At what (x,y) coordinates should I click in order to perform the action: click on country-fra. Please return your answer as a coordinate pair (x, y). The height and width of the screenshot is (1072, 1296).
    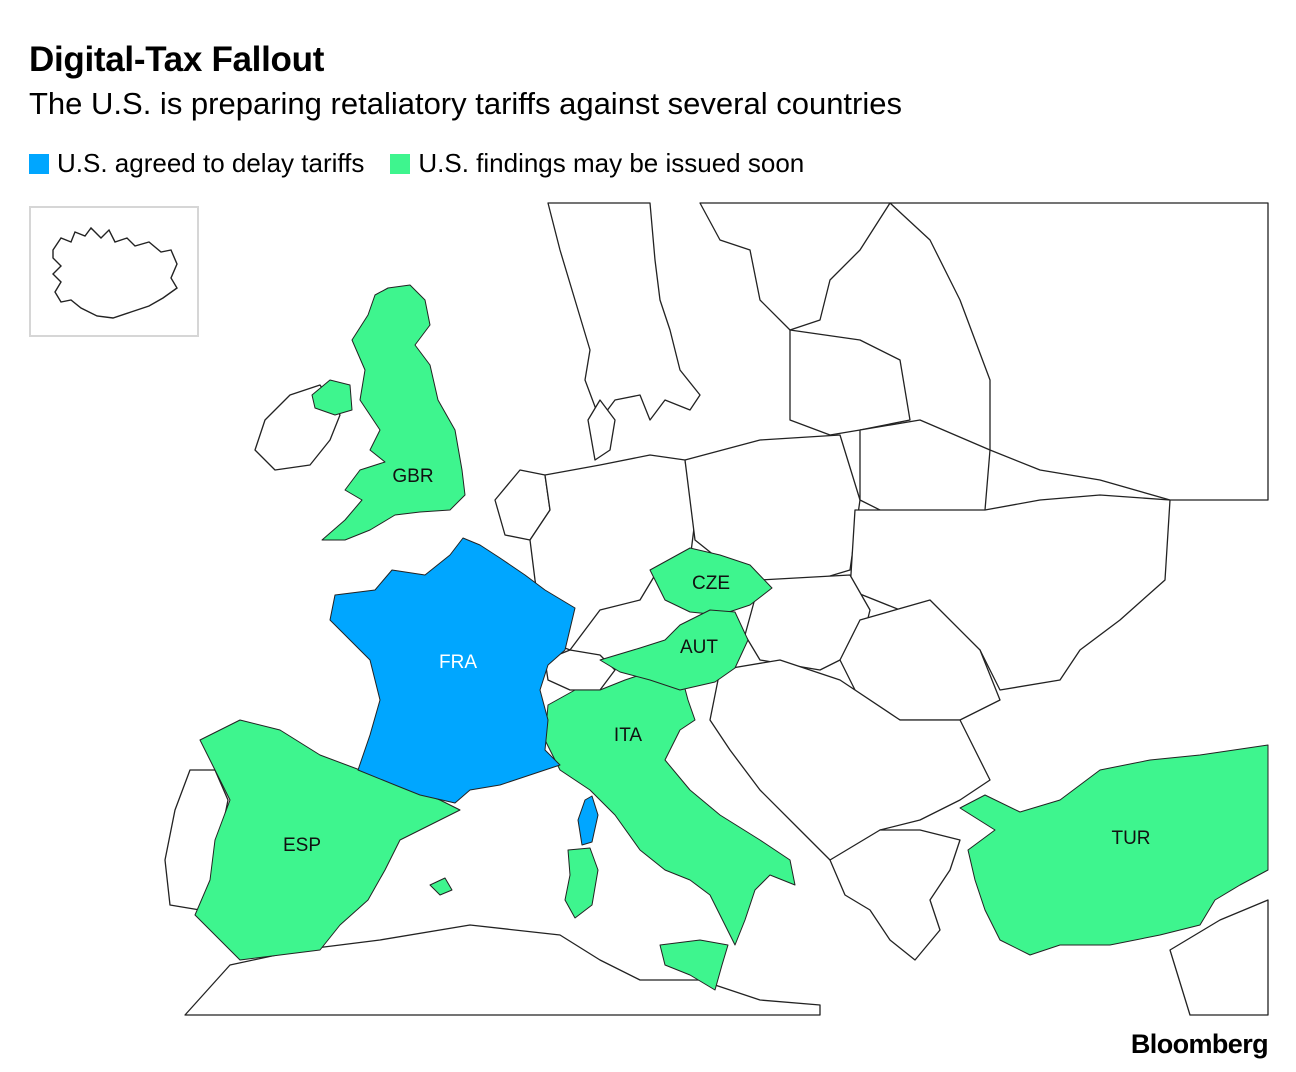
    Looking at the image, I should click on (452, 670).